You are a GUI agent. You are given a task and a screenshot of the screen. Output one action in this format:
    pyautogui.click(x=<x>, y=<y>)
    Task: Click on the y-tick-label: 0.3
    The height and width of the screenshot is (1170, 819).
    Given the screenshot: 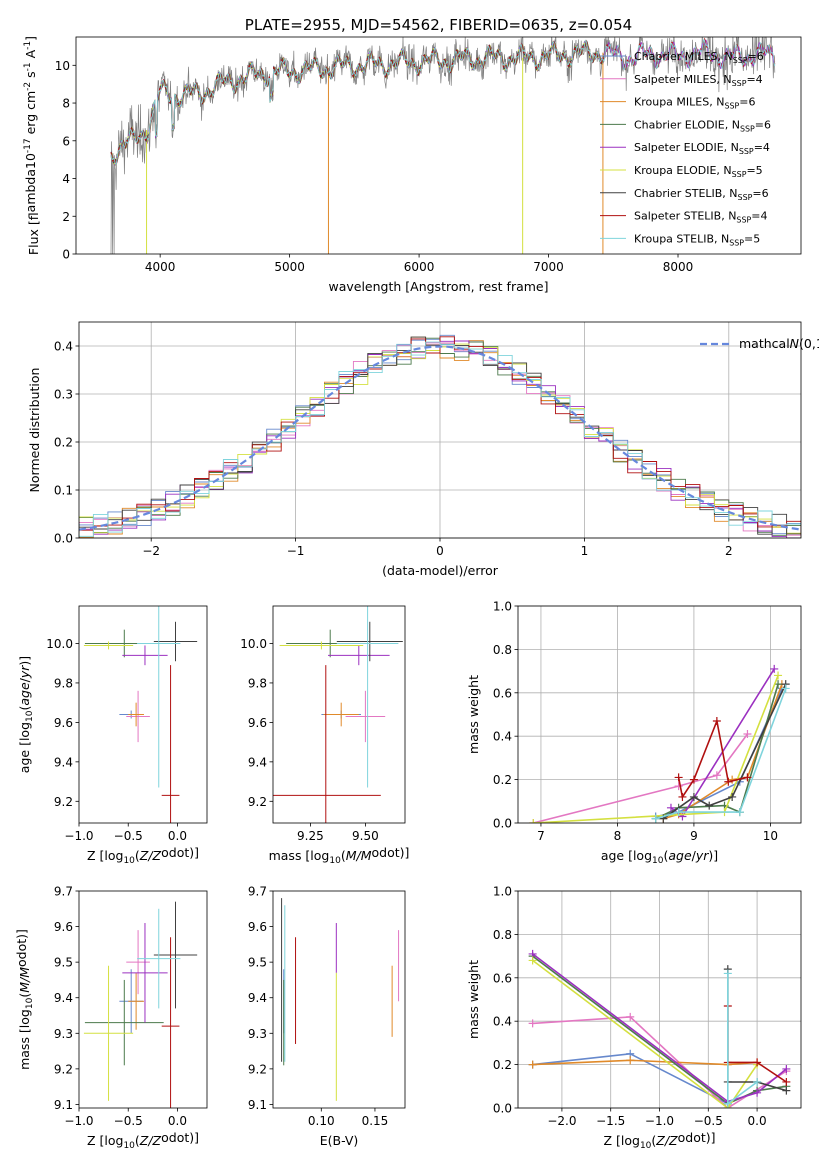 What is the action you would take?
    pyautogui.click(x=63, y=395)
    